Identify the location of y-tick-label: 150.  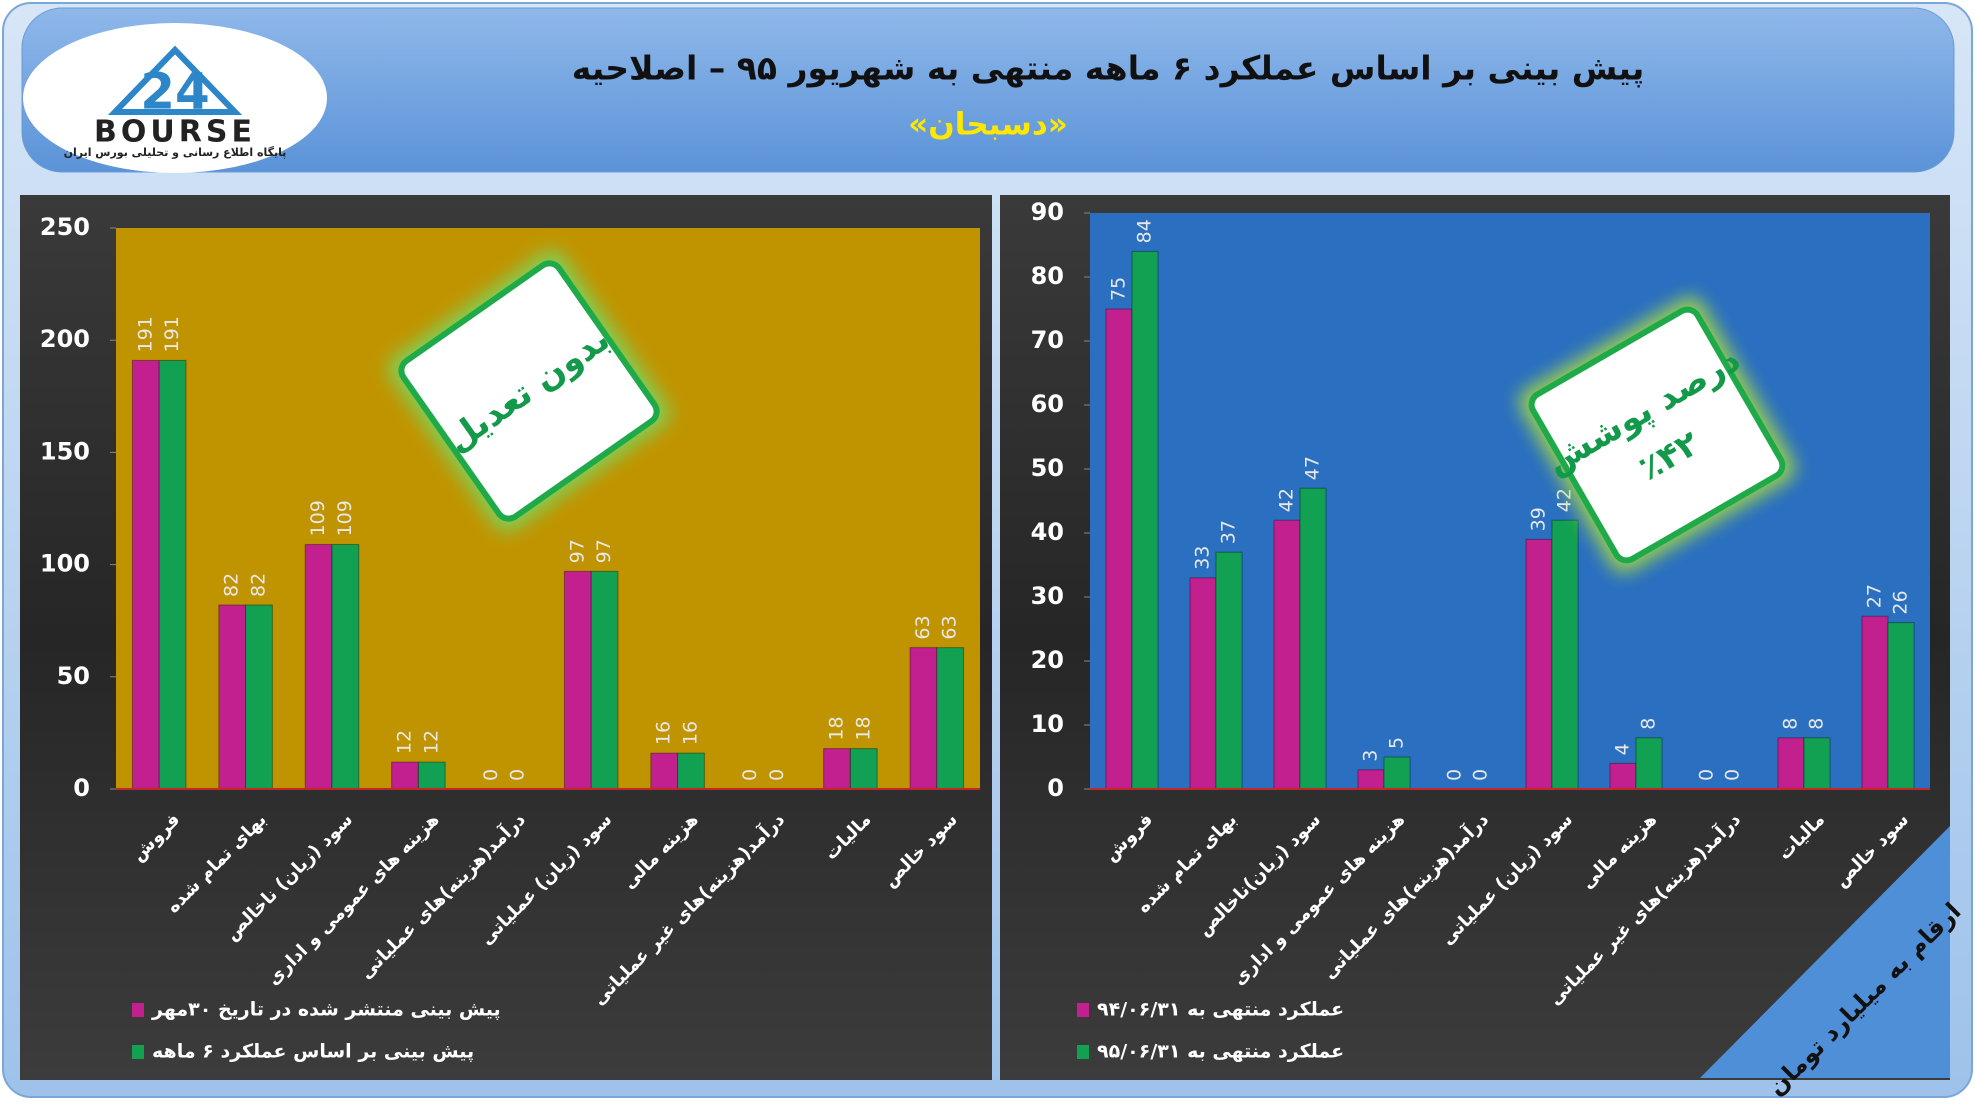
(65, 451).